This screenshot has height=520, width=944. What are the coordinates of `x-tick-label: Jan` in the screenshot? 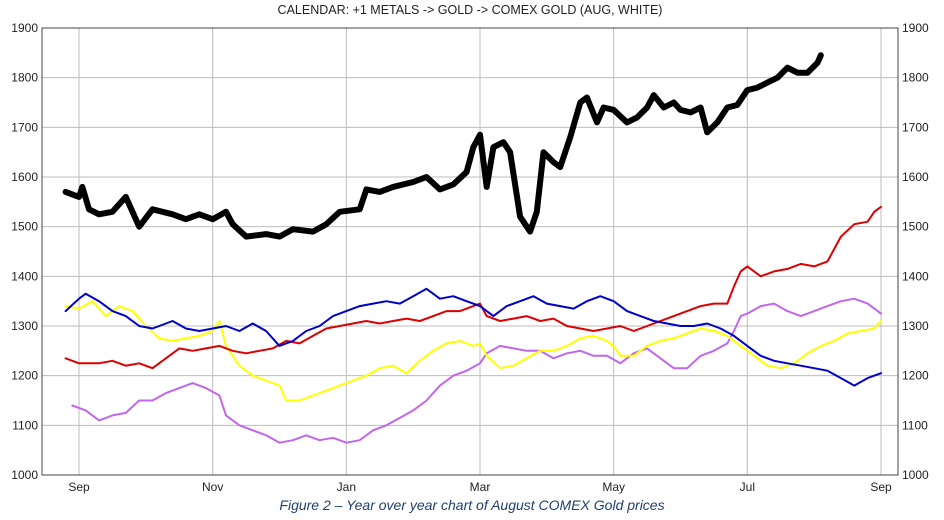 It's located at (346, 487).